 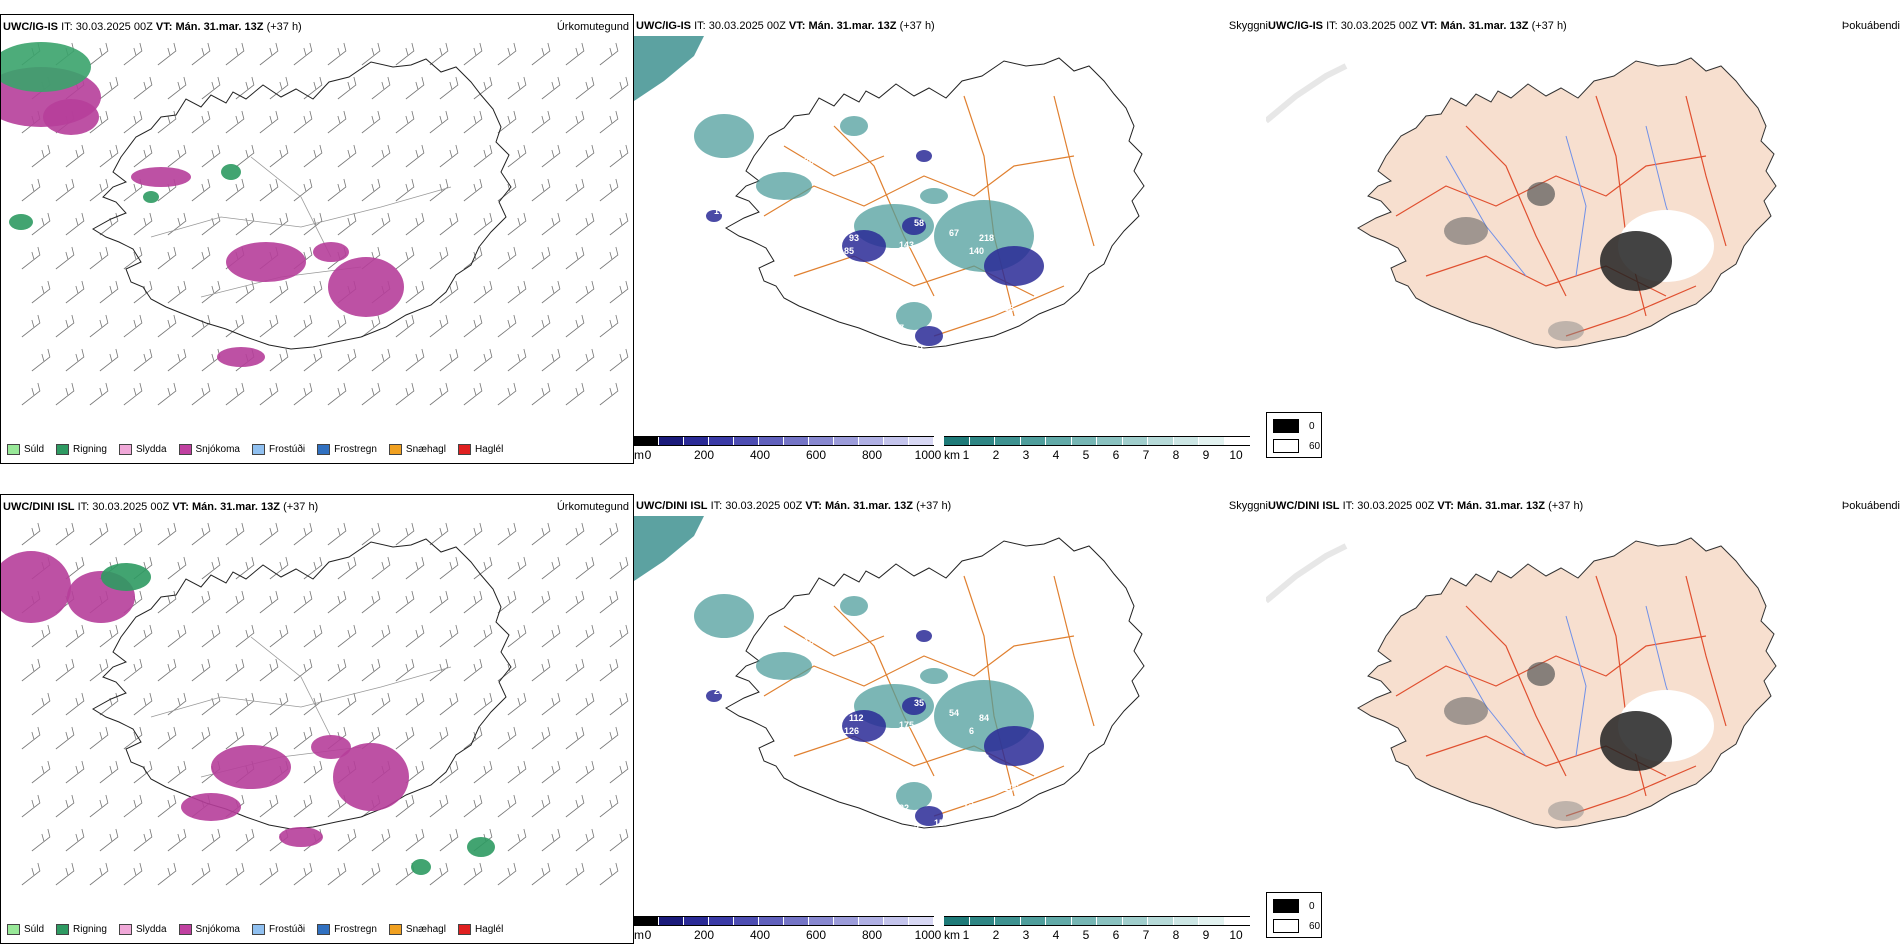 I want to click on legend-label: Rigning, so click(x=90, y=449).